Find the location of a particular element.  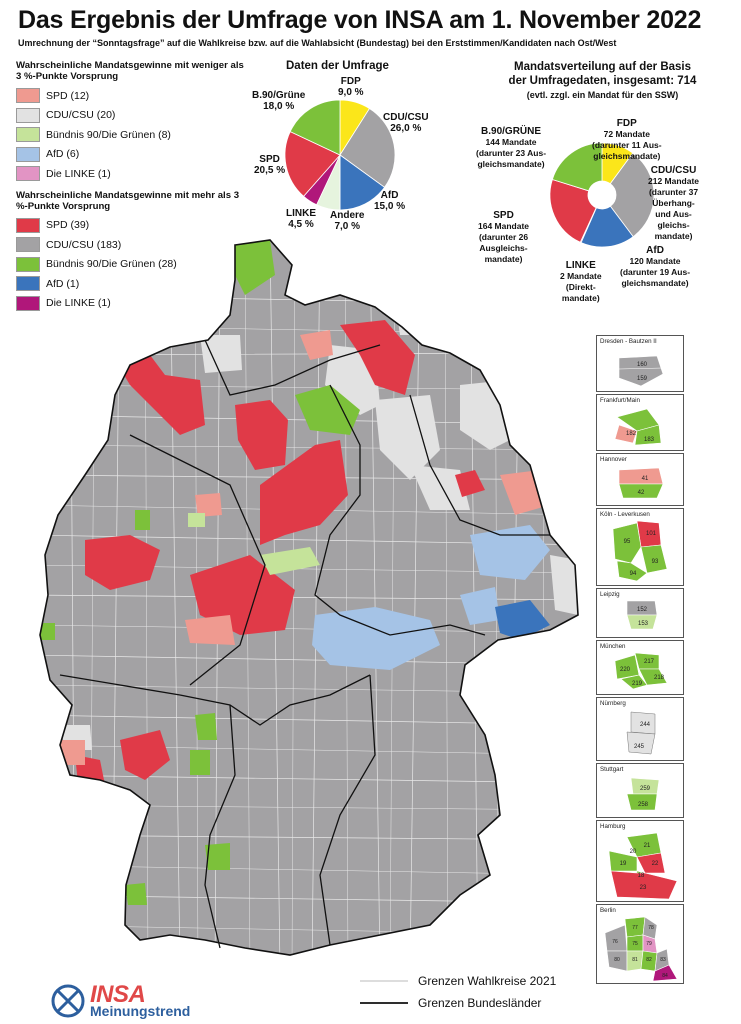

svg-text: 159 is located at coordinates (642, 379).